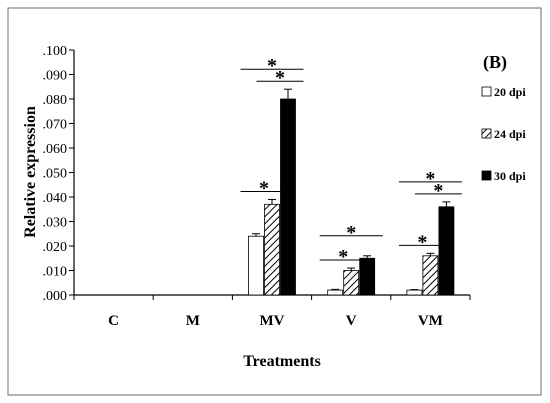 The height and width of the screenshot is (403, 550). What do you see at coordinates (55, 247) in the screenshot?
I see `y-tick-label: .020` at bounding box center [55, 247].